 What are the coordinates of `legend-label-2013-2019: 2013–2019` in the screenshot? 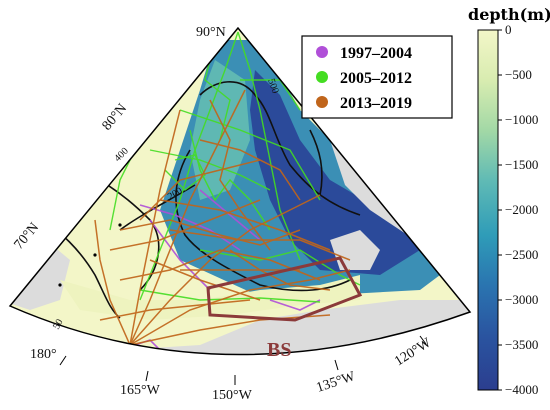 It's located at (376, 103).